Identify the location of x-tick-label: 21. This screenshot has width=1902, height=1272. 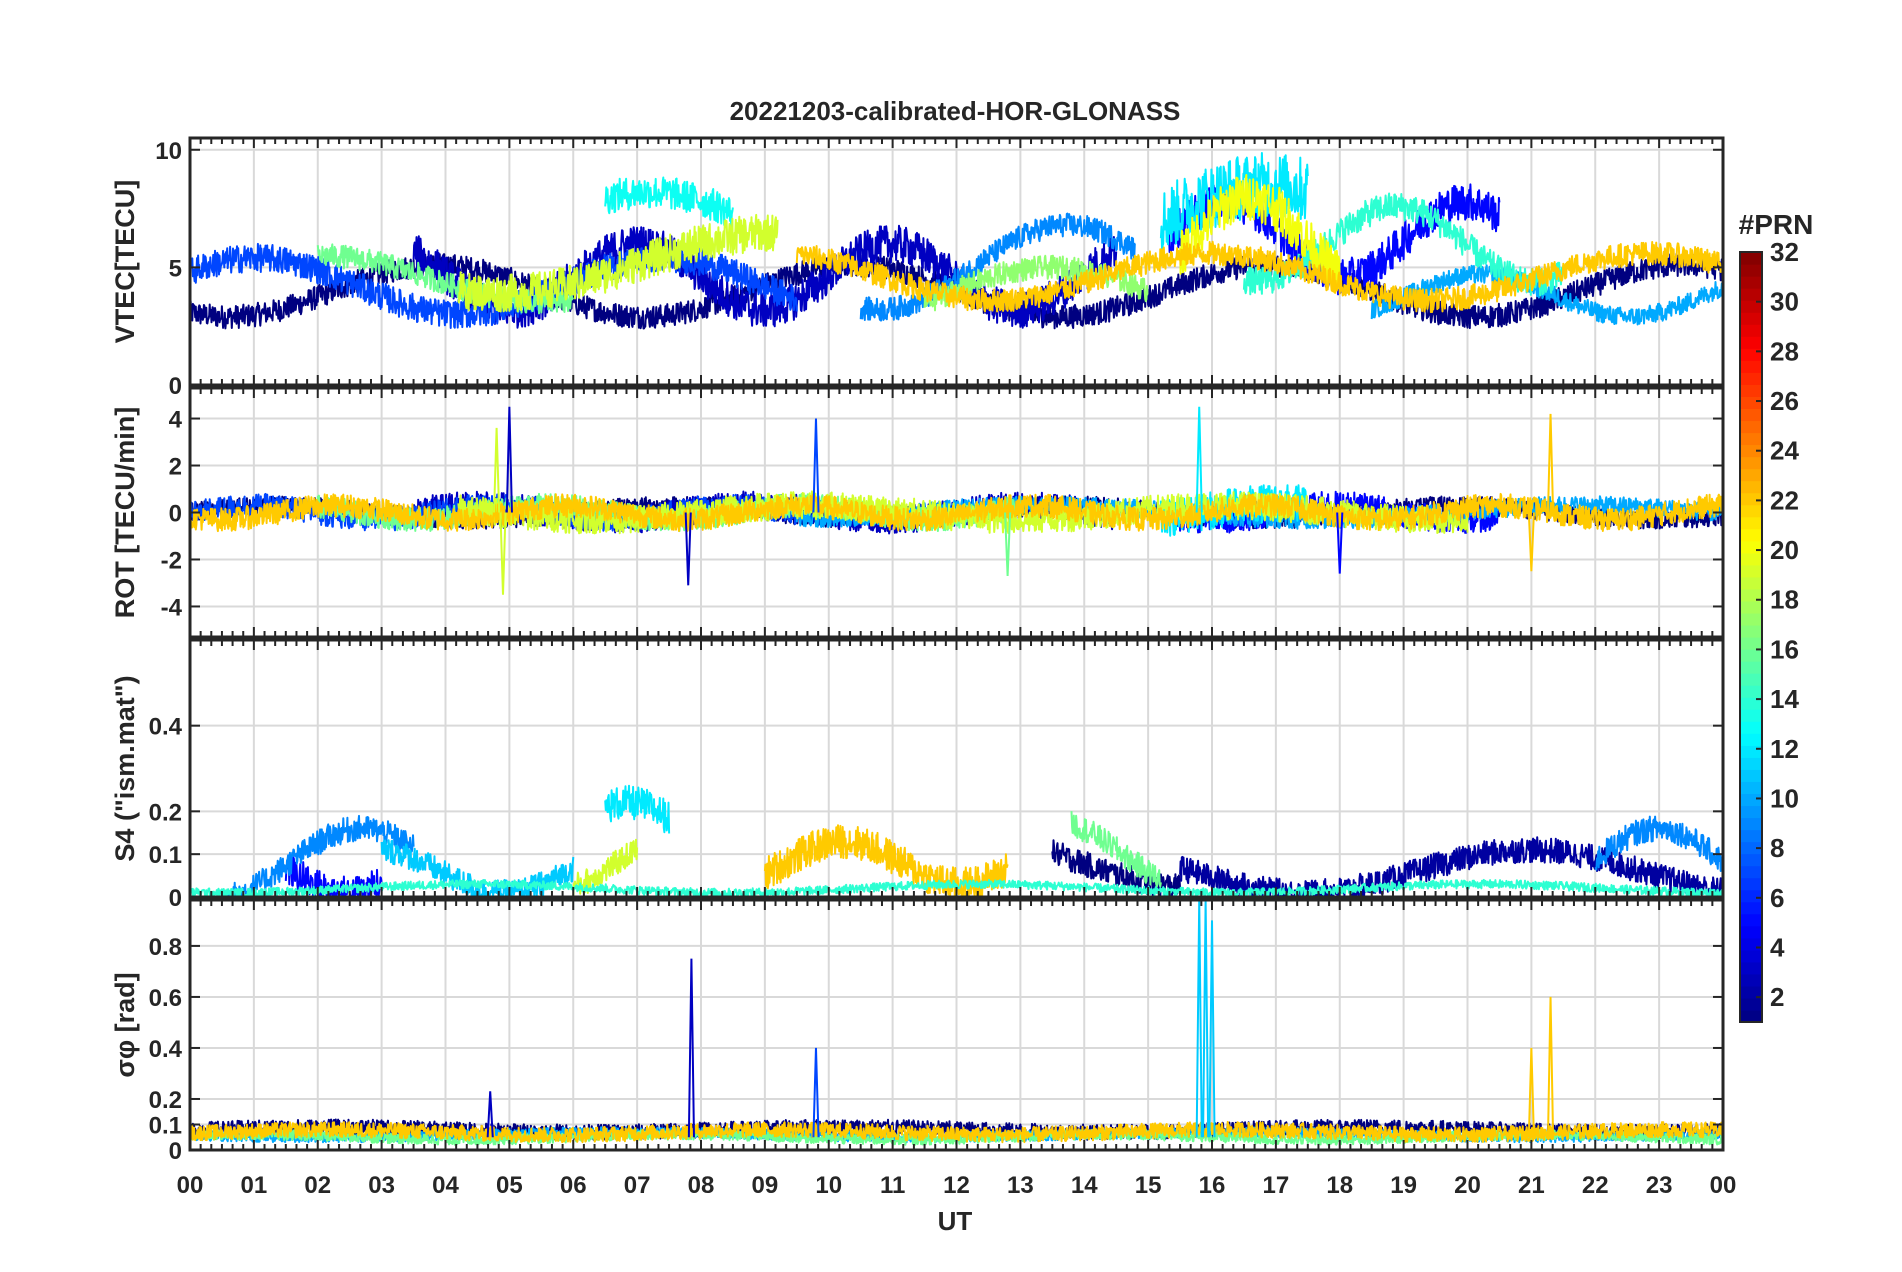
(1531, 1185).